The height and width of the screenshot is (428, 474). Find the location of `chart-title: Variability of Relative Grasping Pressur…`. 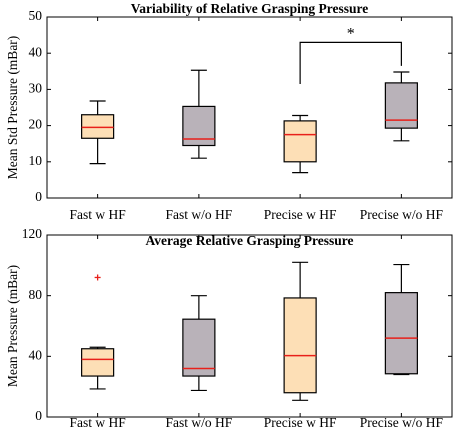

chart-title: Variability of Relative Grasping Pressur… is located at coordinates (250, 8).